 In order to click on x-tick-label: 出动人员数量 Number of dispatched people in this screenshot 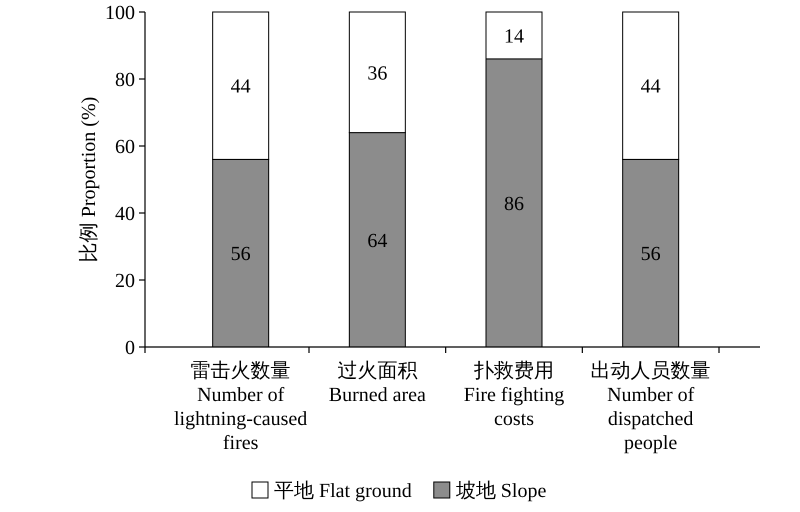, I will do `click(650, 407)`.